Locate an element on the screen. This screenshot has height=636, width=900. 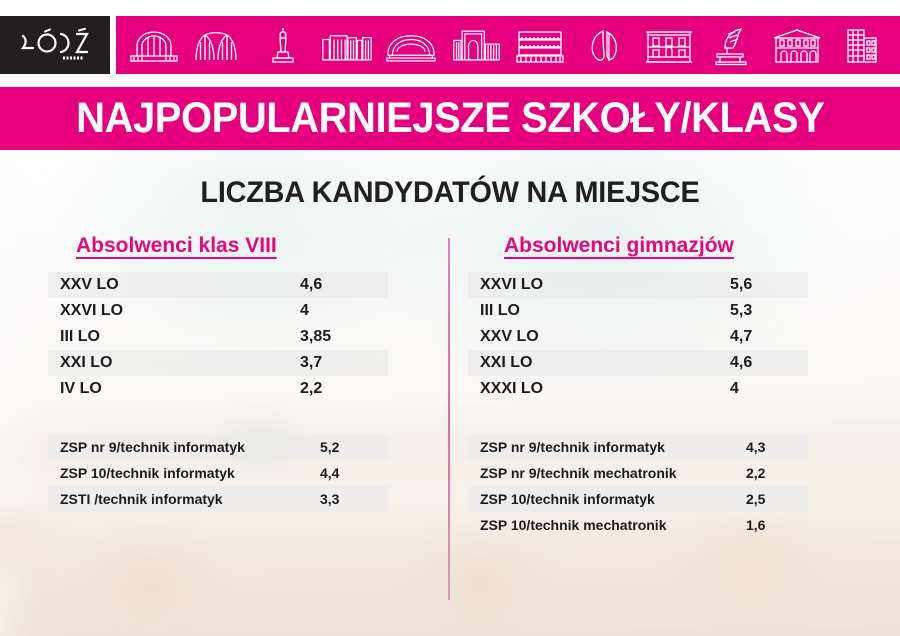
table-row: XXV LO 4,6 is located at coordinates (218, 285).